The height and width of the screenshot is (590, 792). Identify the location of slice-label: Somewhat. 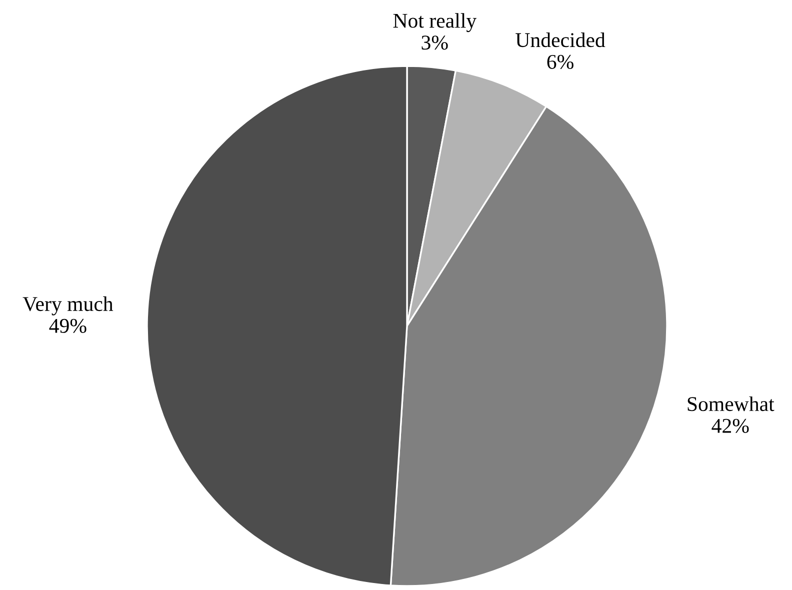
(731, 404).